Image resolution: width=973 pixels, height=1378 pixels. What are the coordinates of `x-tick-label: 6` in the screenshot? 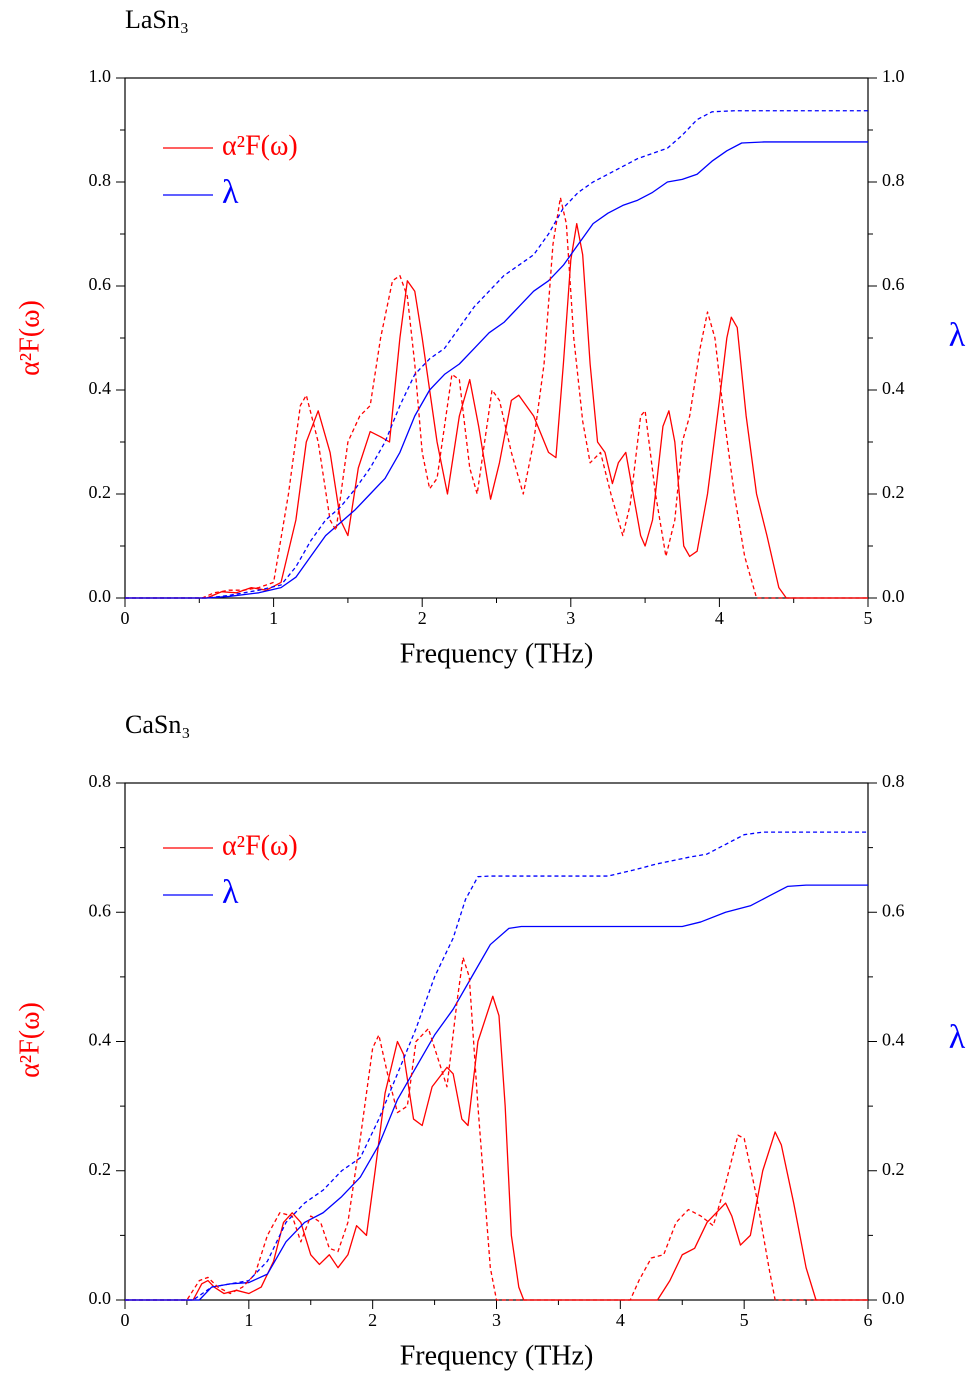 It's located at (868, 1320).